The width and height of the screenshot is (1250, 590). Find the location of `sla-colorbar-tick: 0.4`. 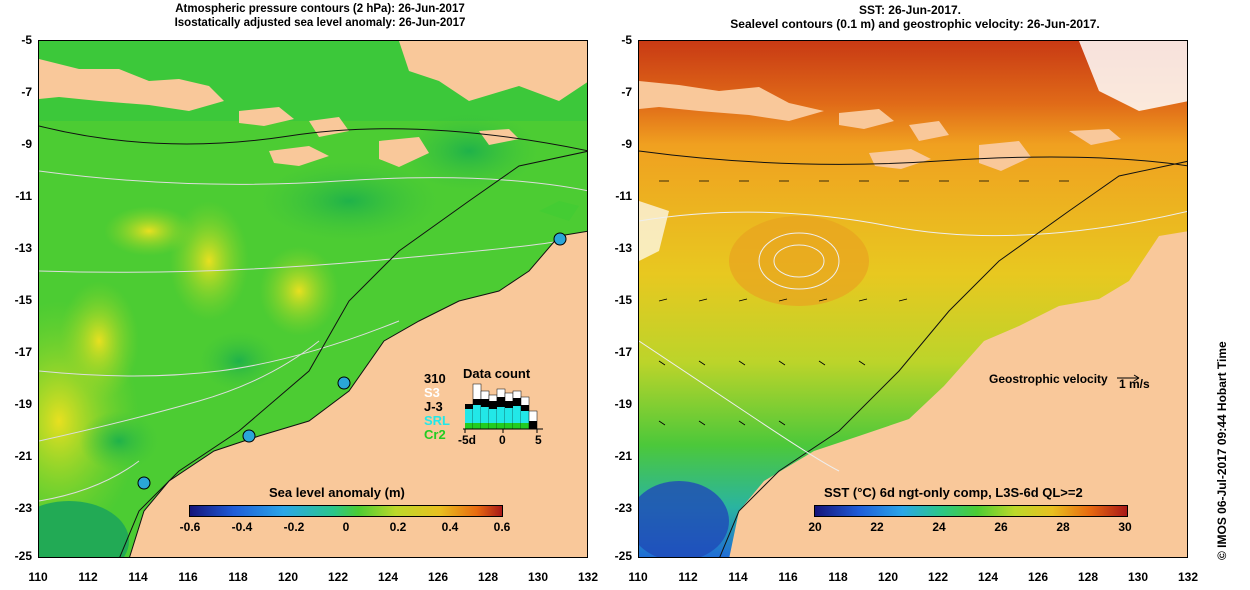

sla-colorbar-tick: 0.4 is located at coordinates (450, 527).